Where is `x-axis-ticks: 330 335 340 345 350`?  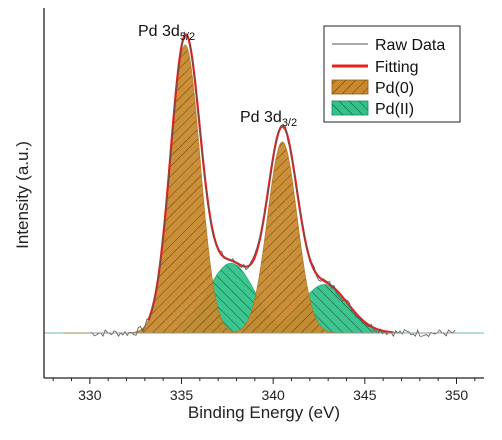 x-axis-ticks: 330 335 340 345 350 is located at coordinates (264, 390).